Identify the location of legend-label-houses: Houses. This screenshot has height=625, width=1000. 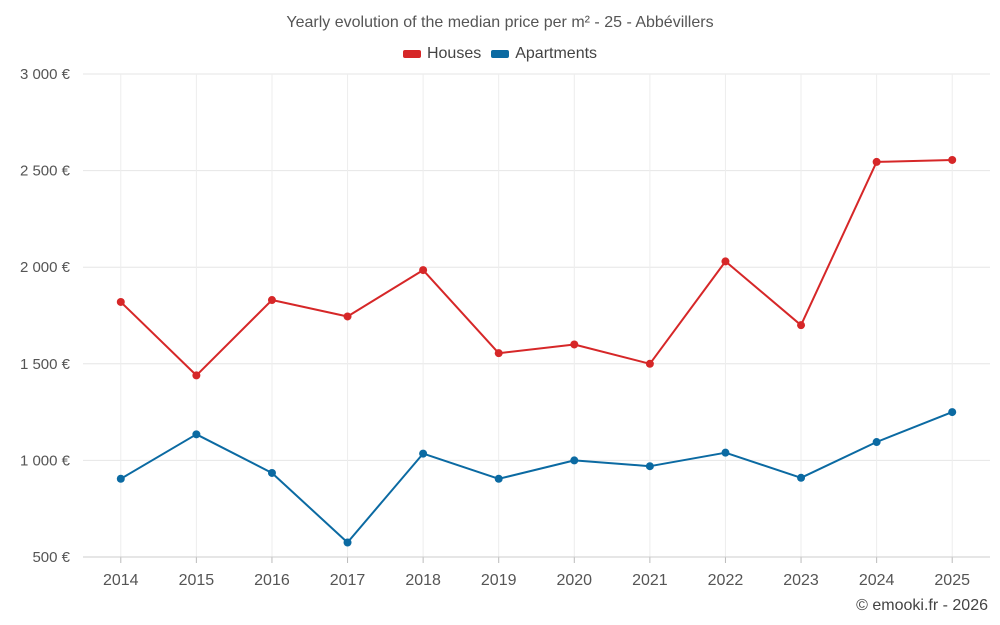
(454, 53).